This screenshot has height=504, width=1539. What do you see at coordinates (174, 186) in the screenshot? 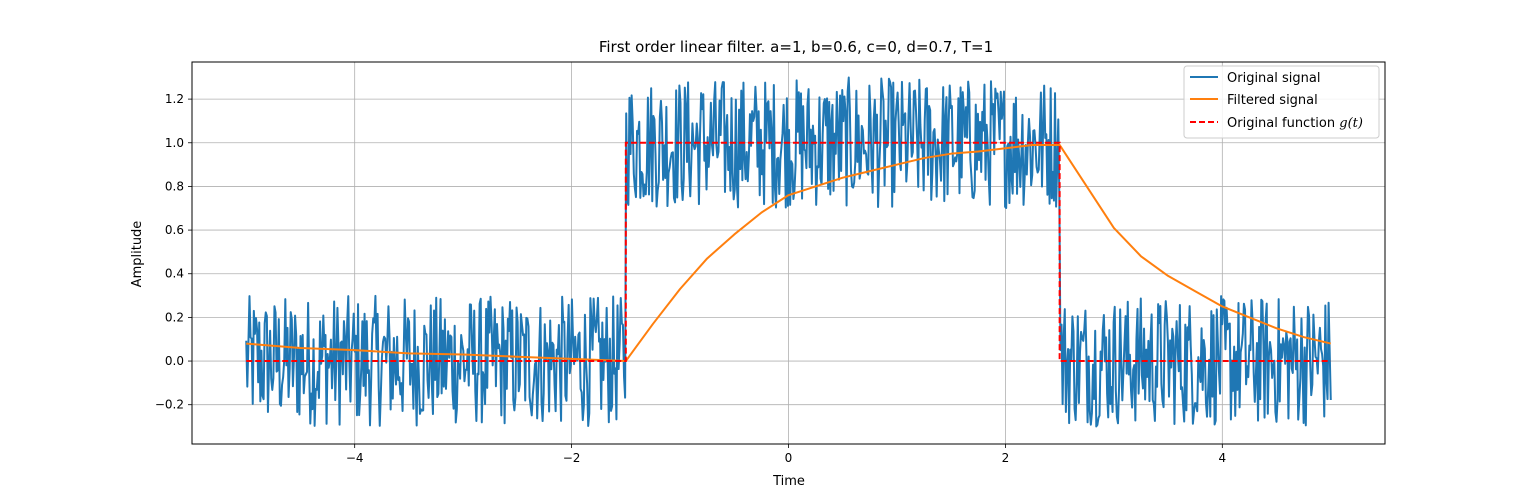
I see `y-tick-label: 0.8` at bounding box center [174, 186].